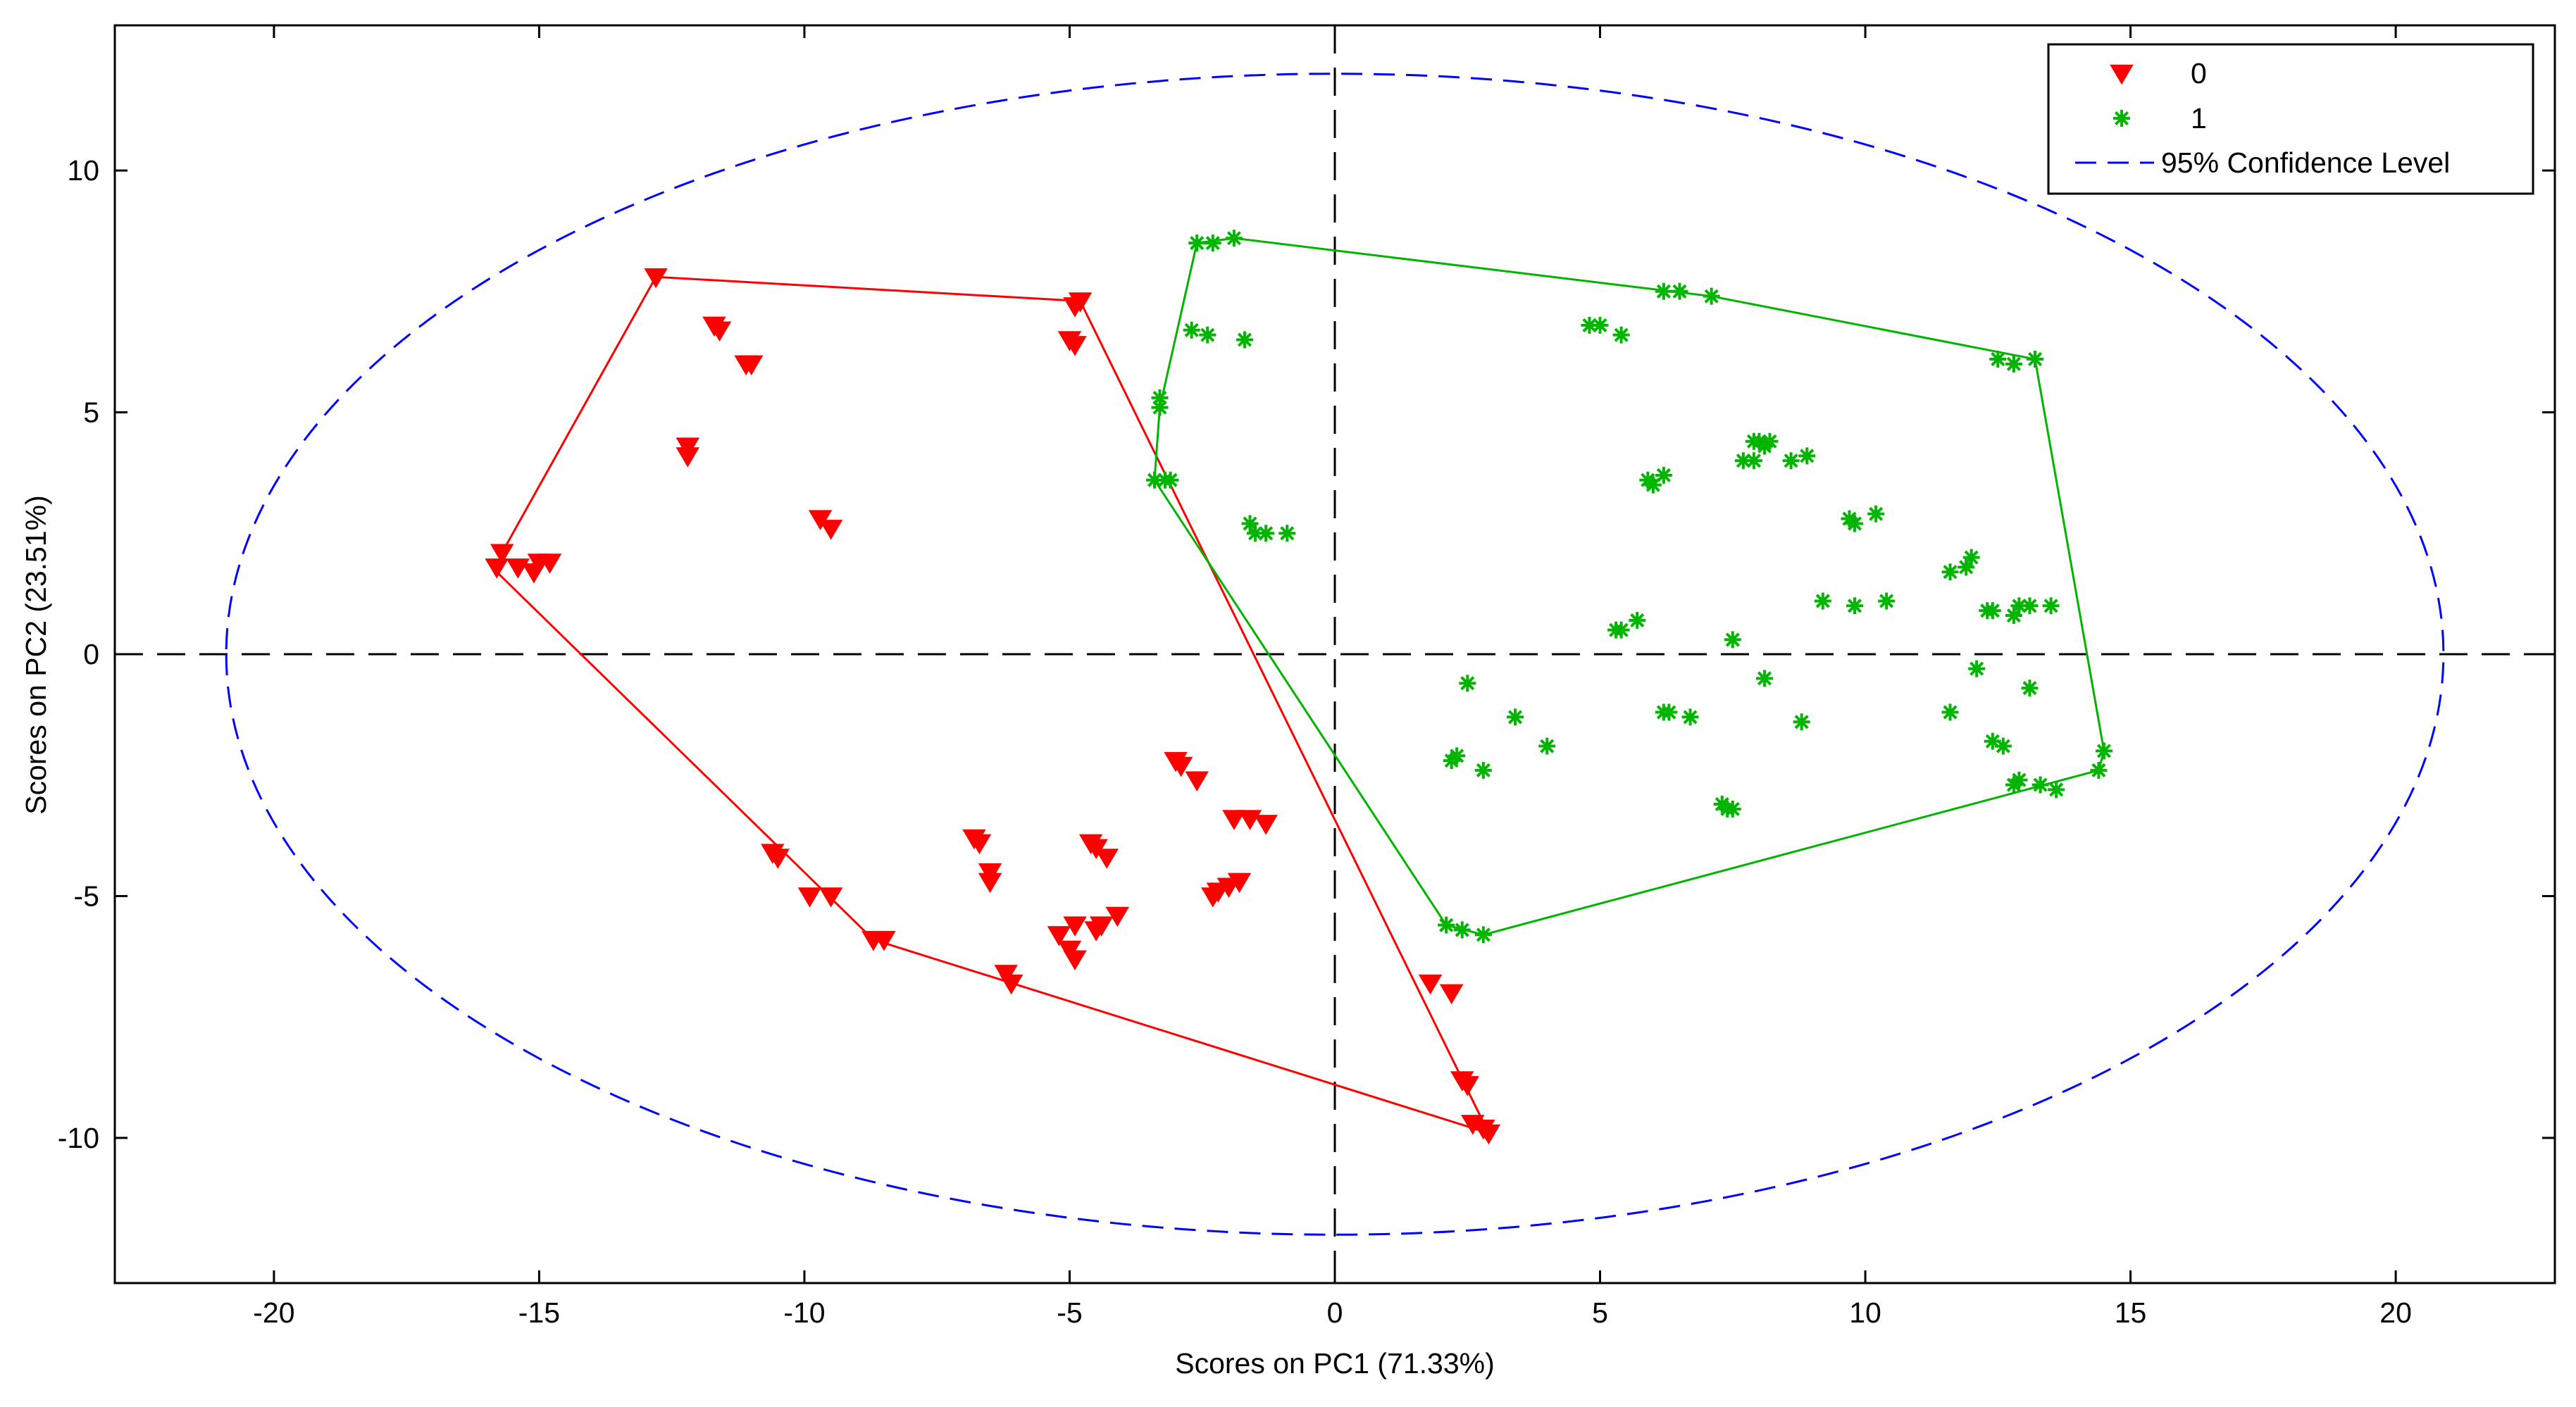 The width and height of the screenshot is (2576, 1407). What do you see at coordinates (2290, 119) in the screenshot?
I see `legend: 0 1 95% Confidence Level` at bounding box center [2290, 119].